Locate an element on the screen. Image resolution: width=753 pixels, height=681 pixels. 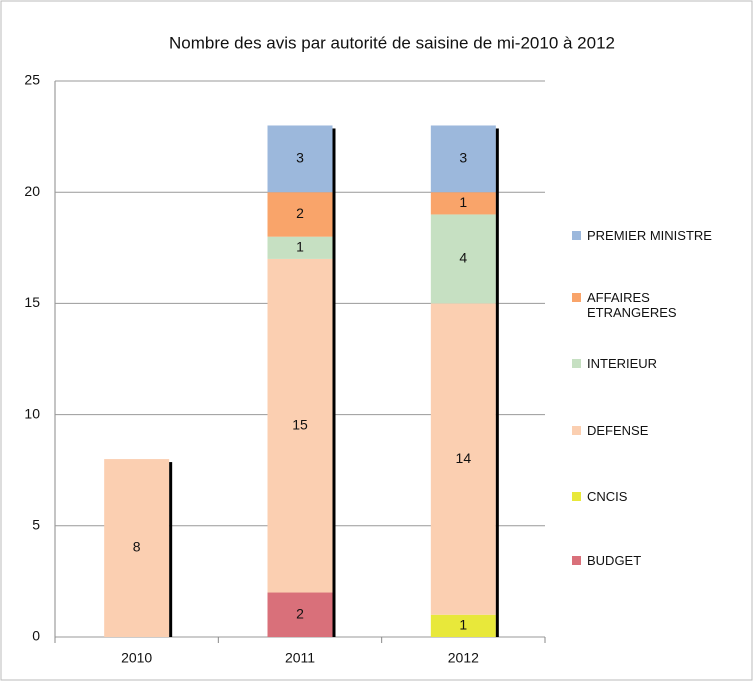
legend-item: AFFAIRES ETRANGERES is located at coordinates (627, 305).